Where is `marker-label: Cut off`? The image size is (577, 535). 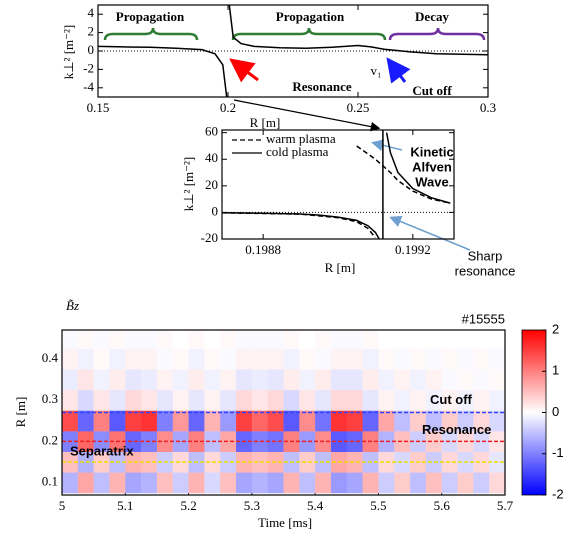 marker-label: Cut off is located at coordinates (451, 399).